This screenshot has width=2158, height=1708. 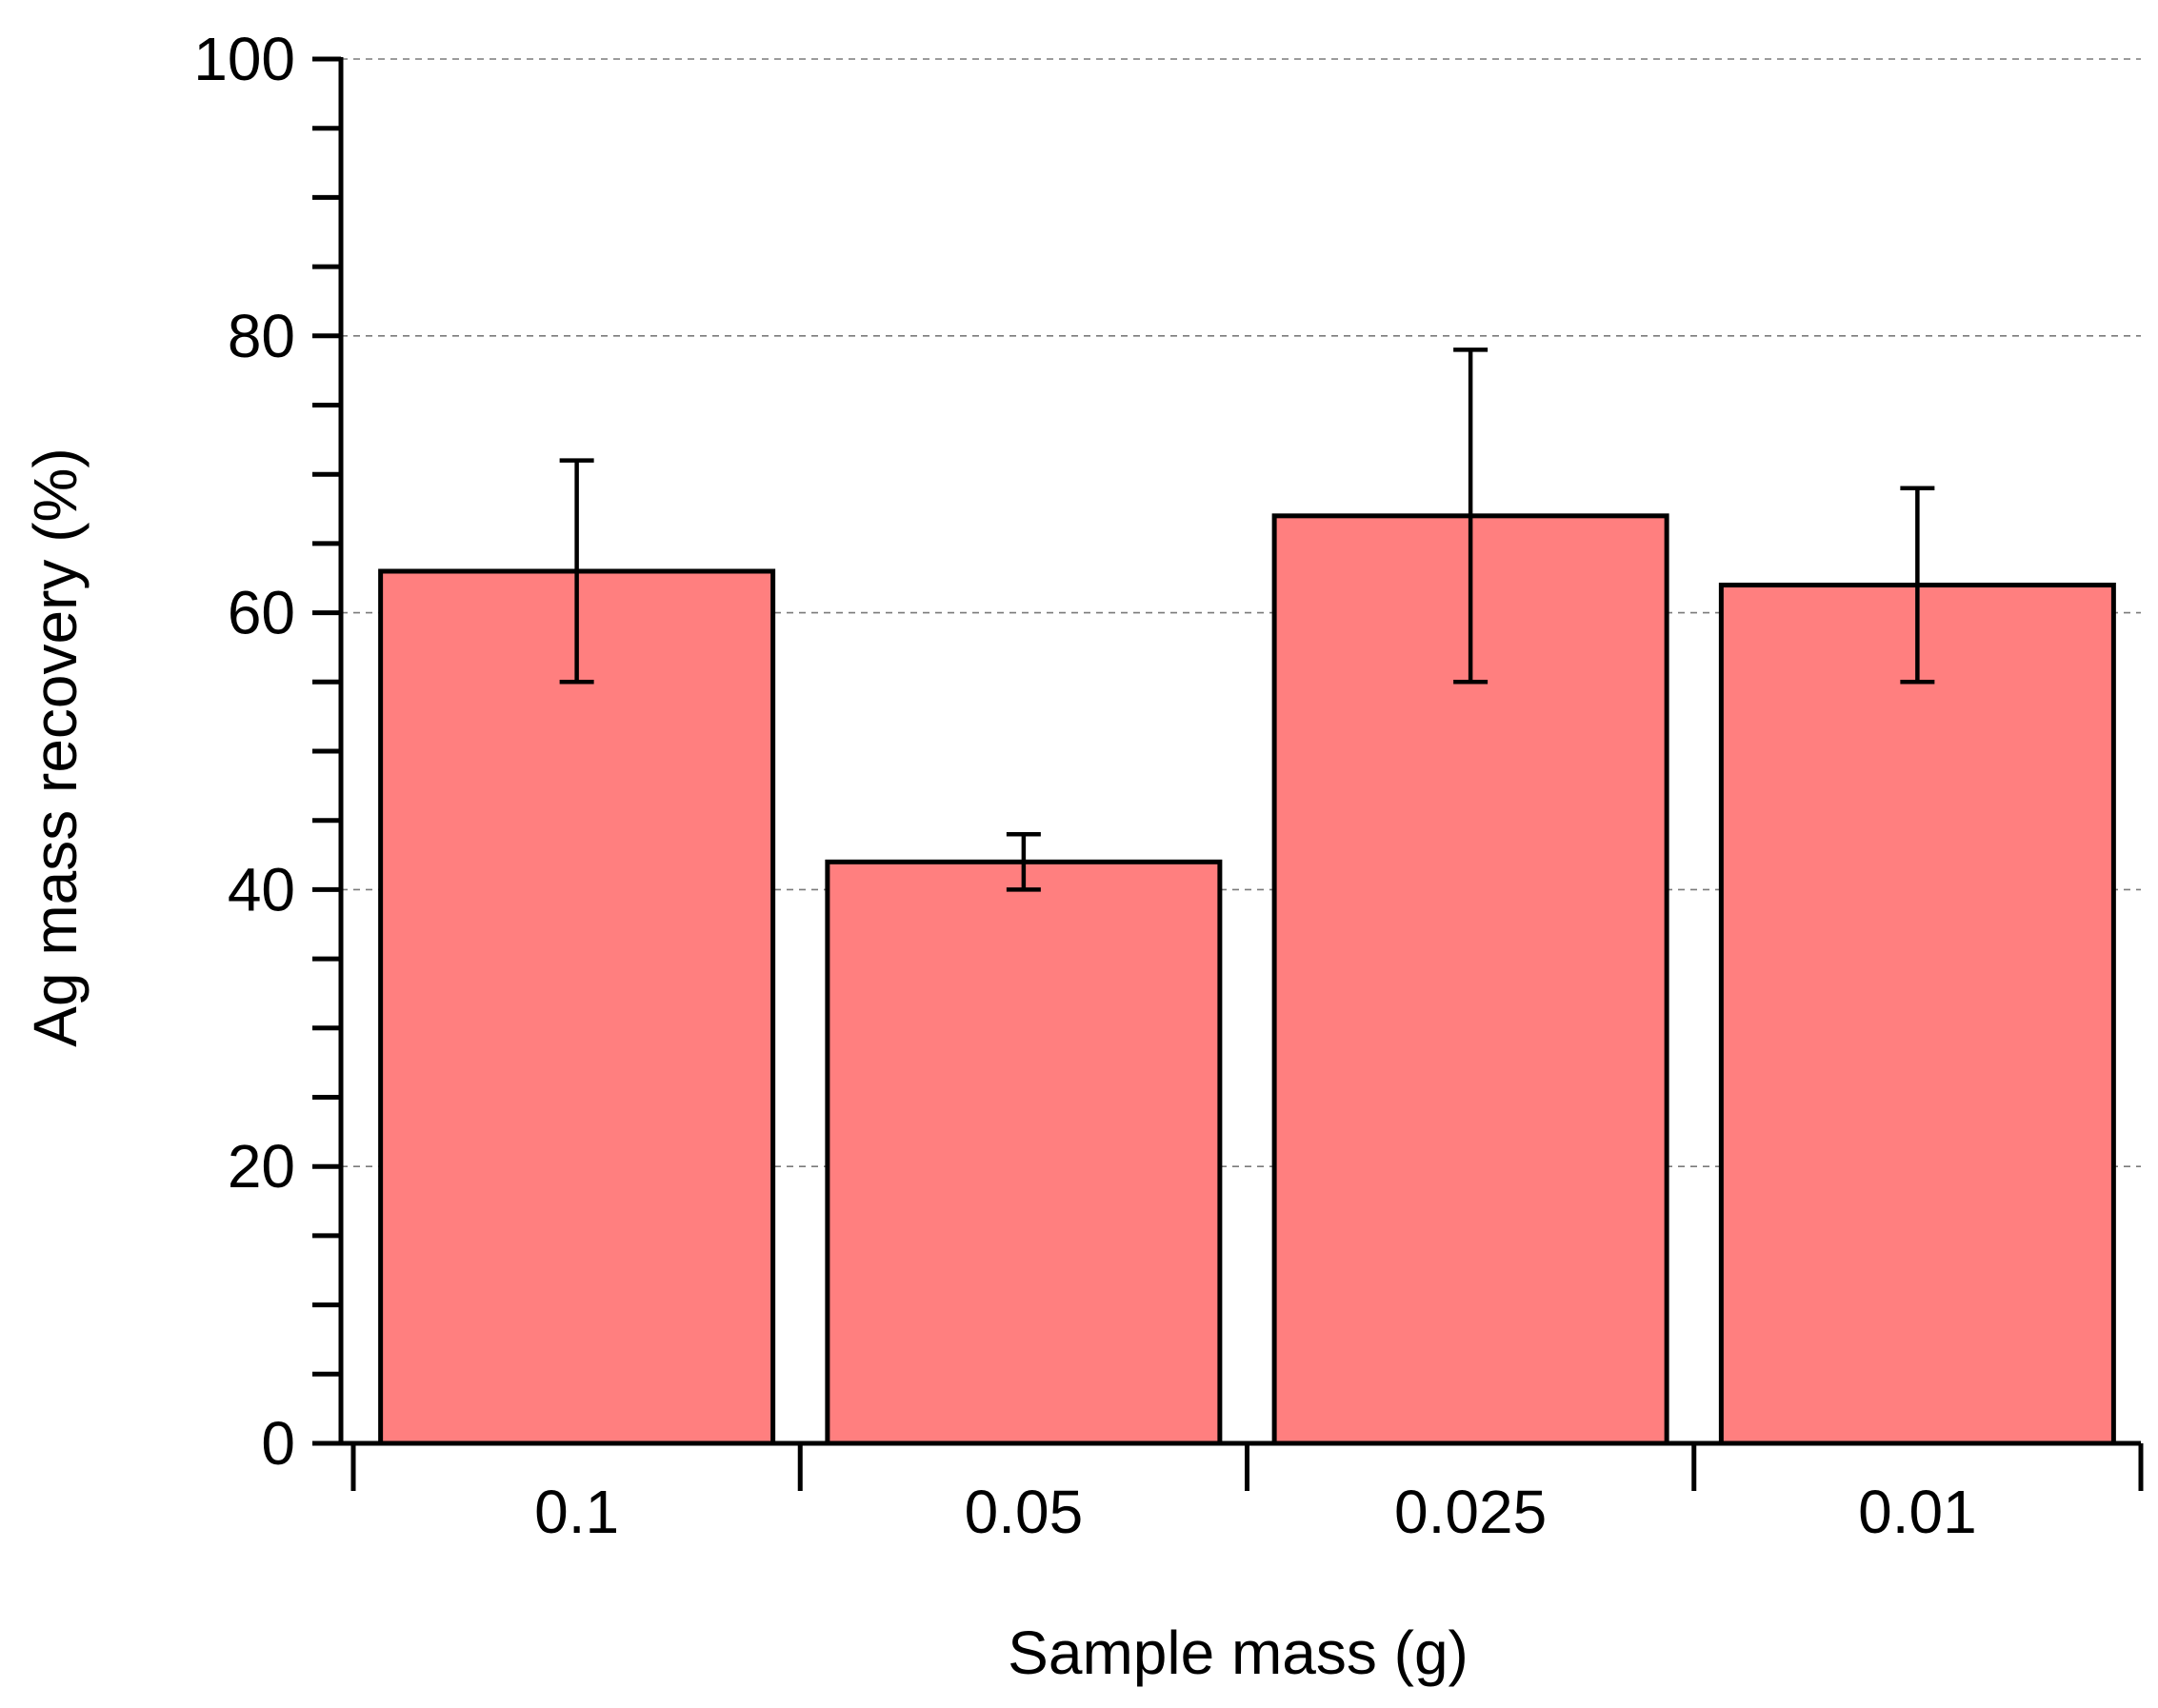 I want to click on y-tick-label-20: 20, so click(x=261, y=1166).